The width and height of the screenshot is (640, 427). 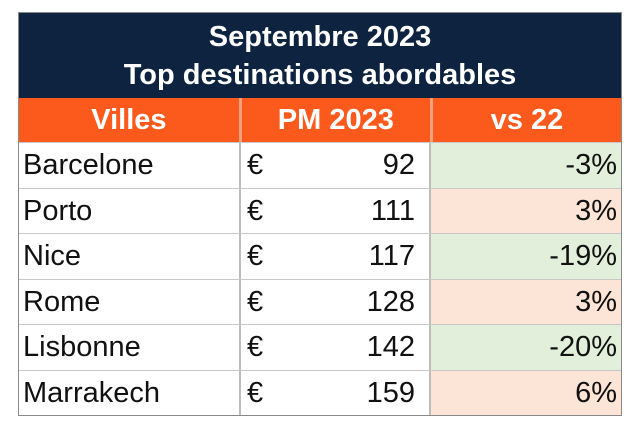 What do you see at coordinates (526, 165) in the screenshot?
I see `change-cell: -3%` at bounding box center [526, 165].